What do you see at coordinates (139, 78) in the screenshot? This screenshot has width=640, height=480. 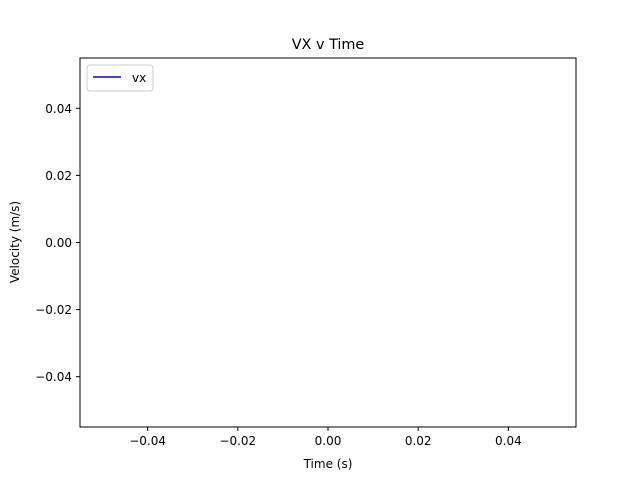 I see `legend-label-vx: vx` at bounding box center [139, 78].